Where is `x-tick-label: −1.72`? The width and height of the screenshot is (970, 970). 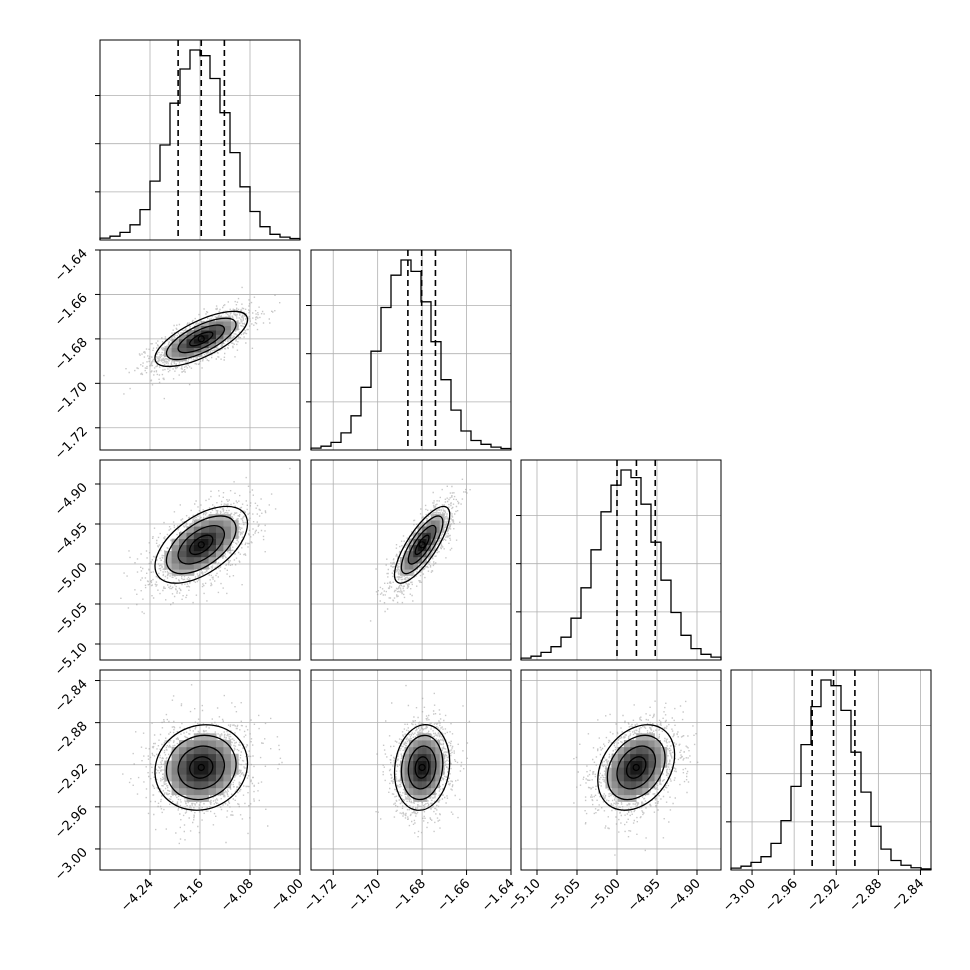
x-tick-label: −1.72 is located at coordinates (320, 895).